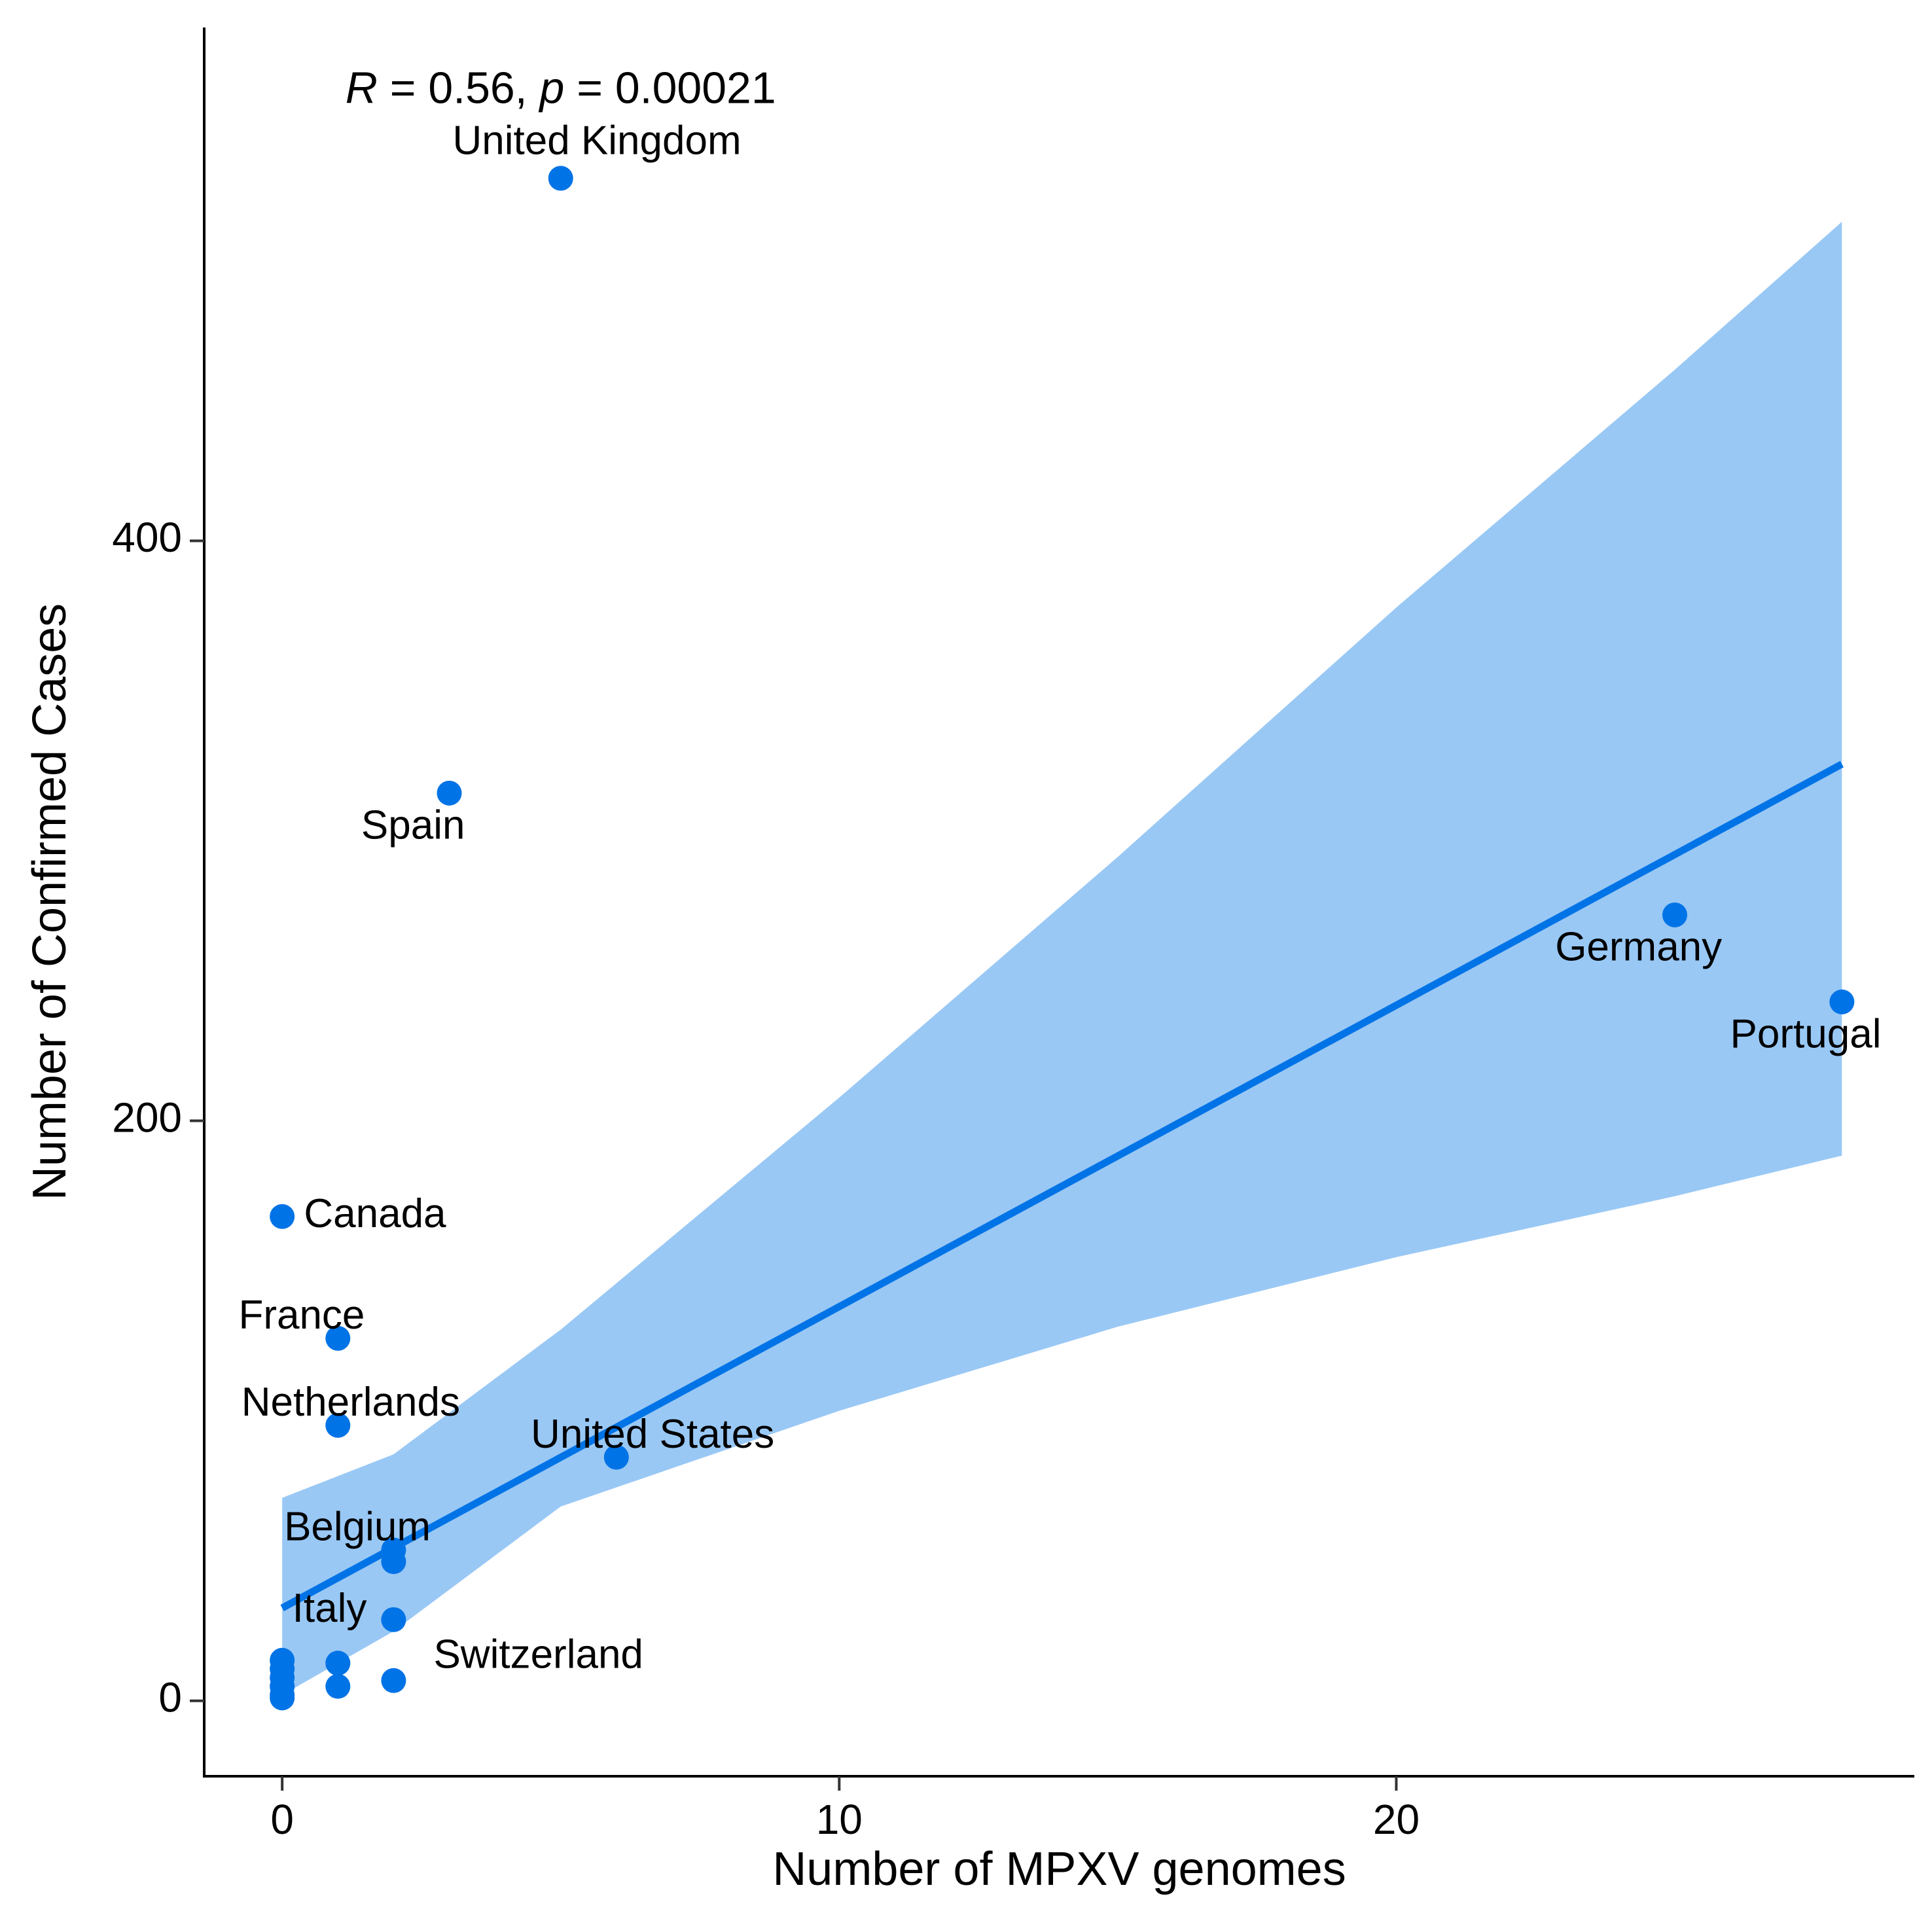  What do you see at coordinates (350, 1402) in the screenshot?
I see `point-label: Netherlands` at bounding box center [350, 1402].